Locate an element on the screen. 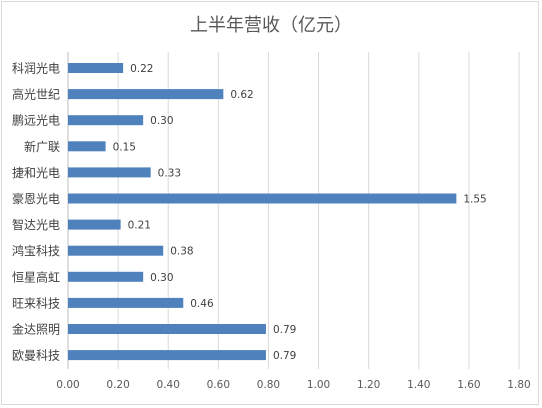 Image resolution: width=542 pixels, height=408 pixels. category-label: 旺来科技 is located at coordinates (36, 303).